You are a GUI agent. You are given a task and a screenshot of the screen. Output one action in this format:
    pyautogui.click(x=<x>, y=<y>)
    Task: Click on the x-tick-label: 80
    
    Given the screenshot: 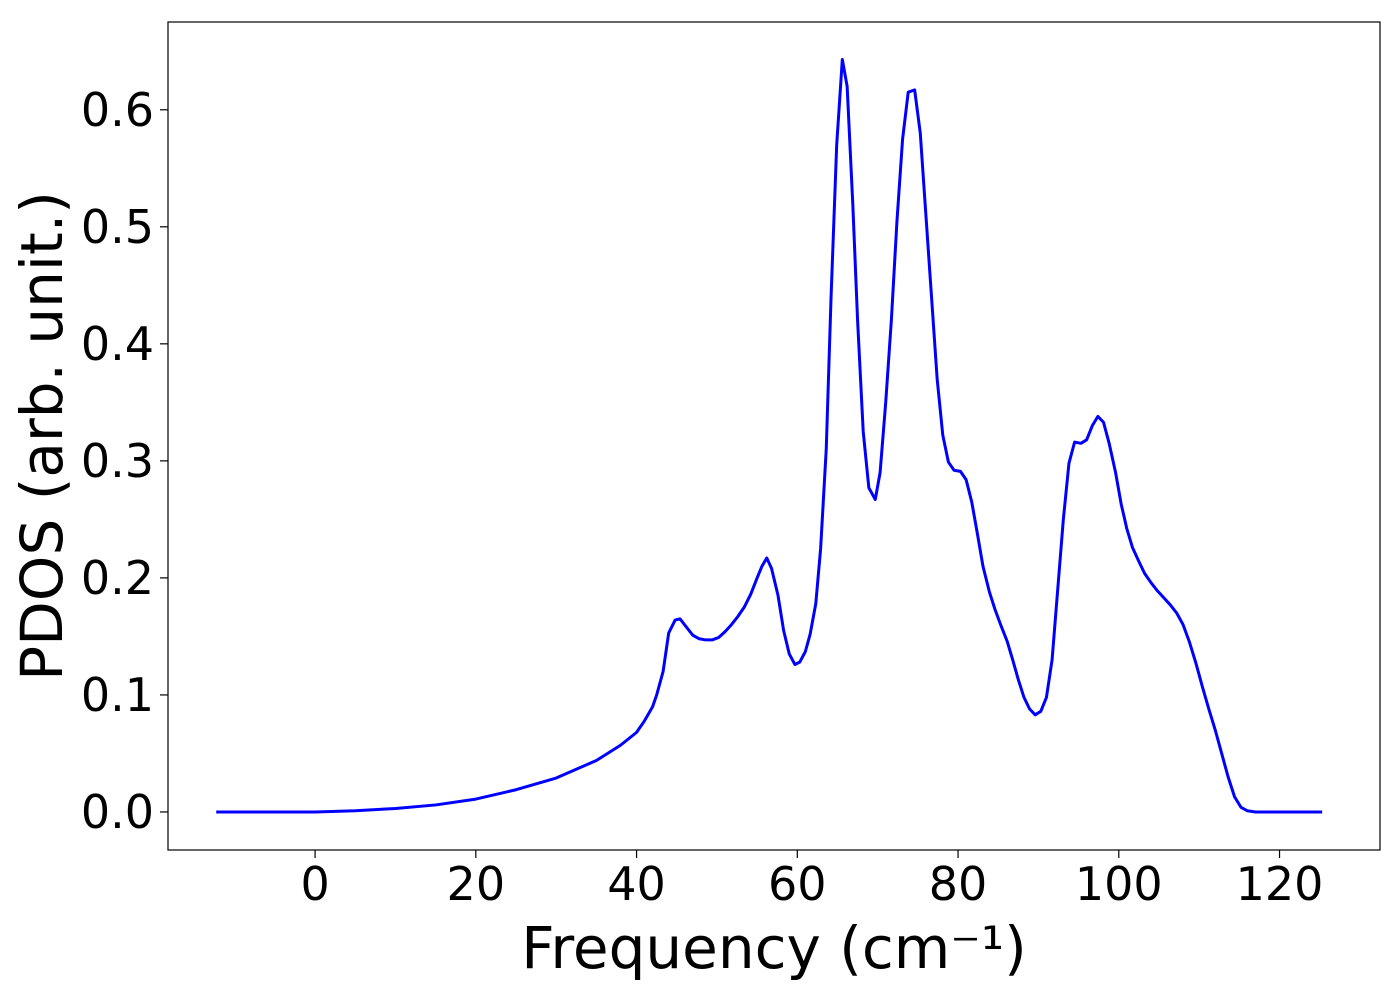 What is the action you would take?
    pyautogui.click(x=958, y=884)
    